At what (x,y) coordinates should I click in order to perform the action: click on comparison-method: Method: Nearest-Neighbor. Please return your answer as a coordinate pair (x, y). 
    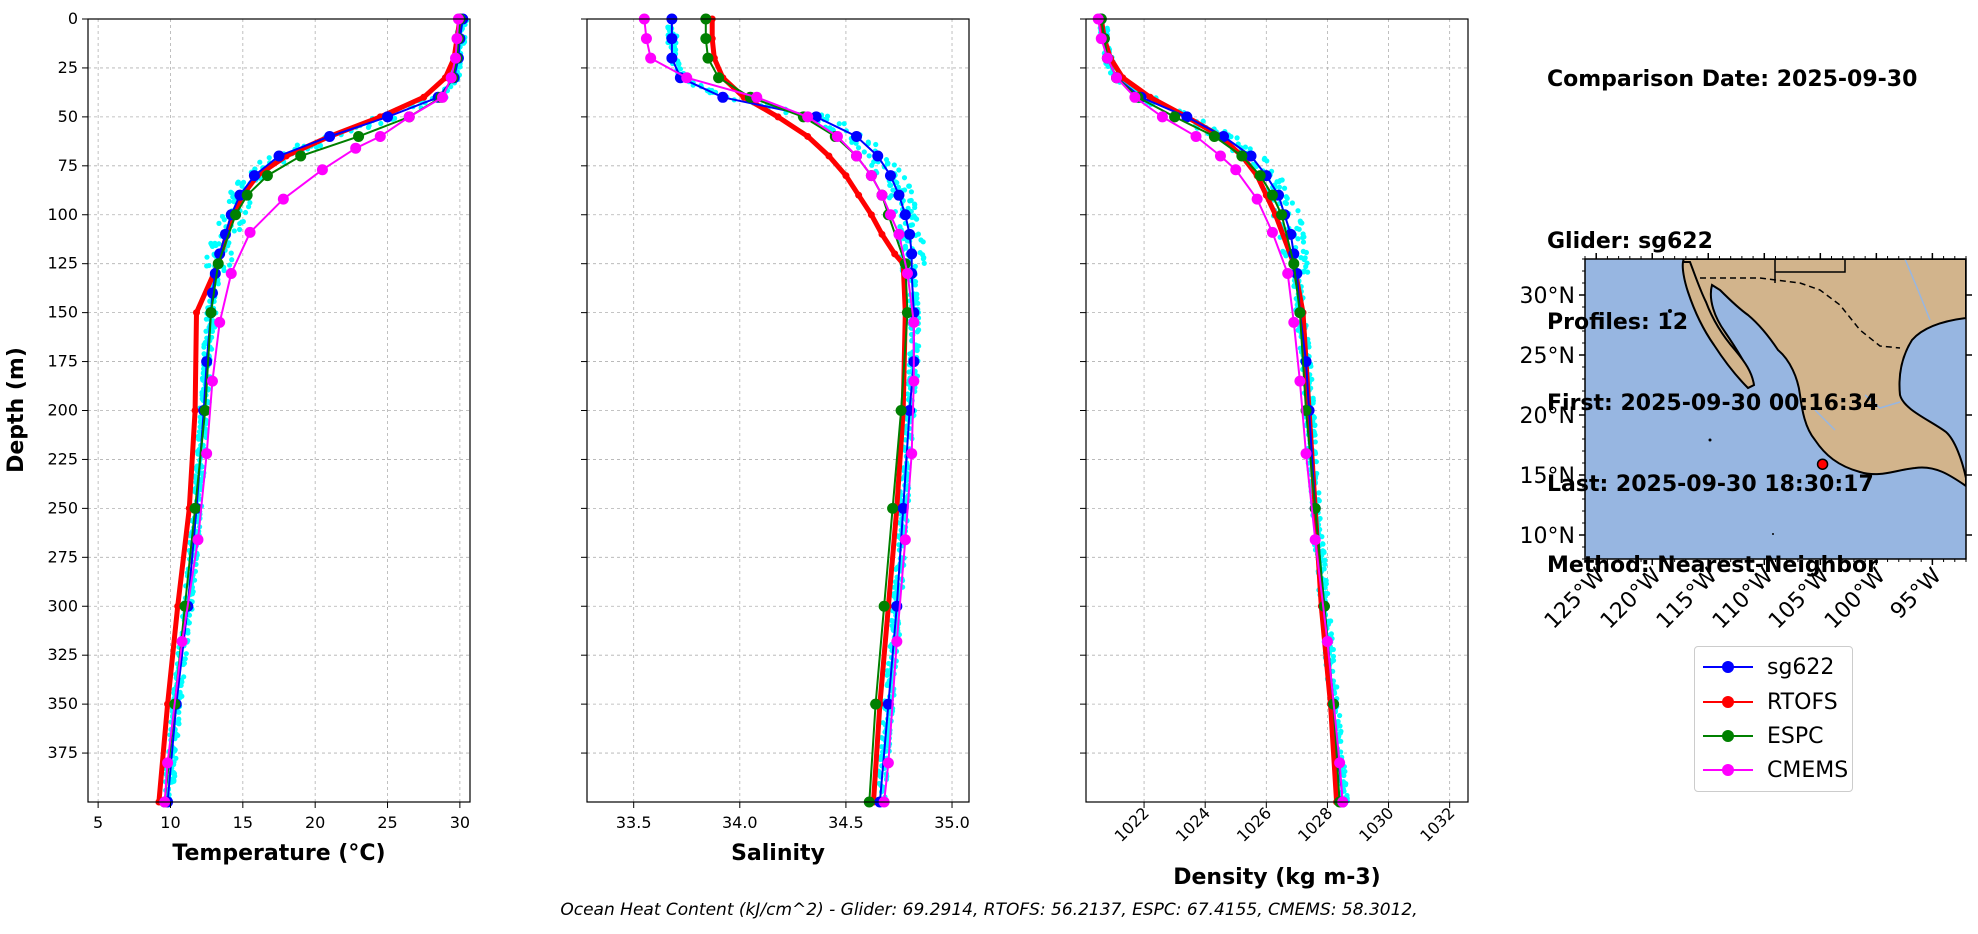
    Looking at the image, I should click on (1712, 565).